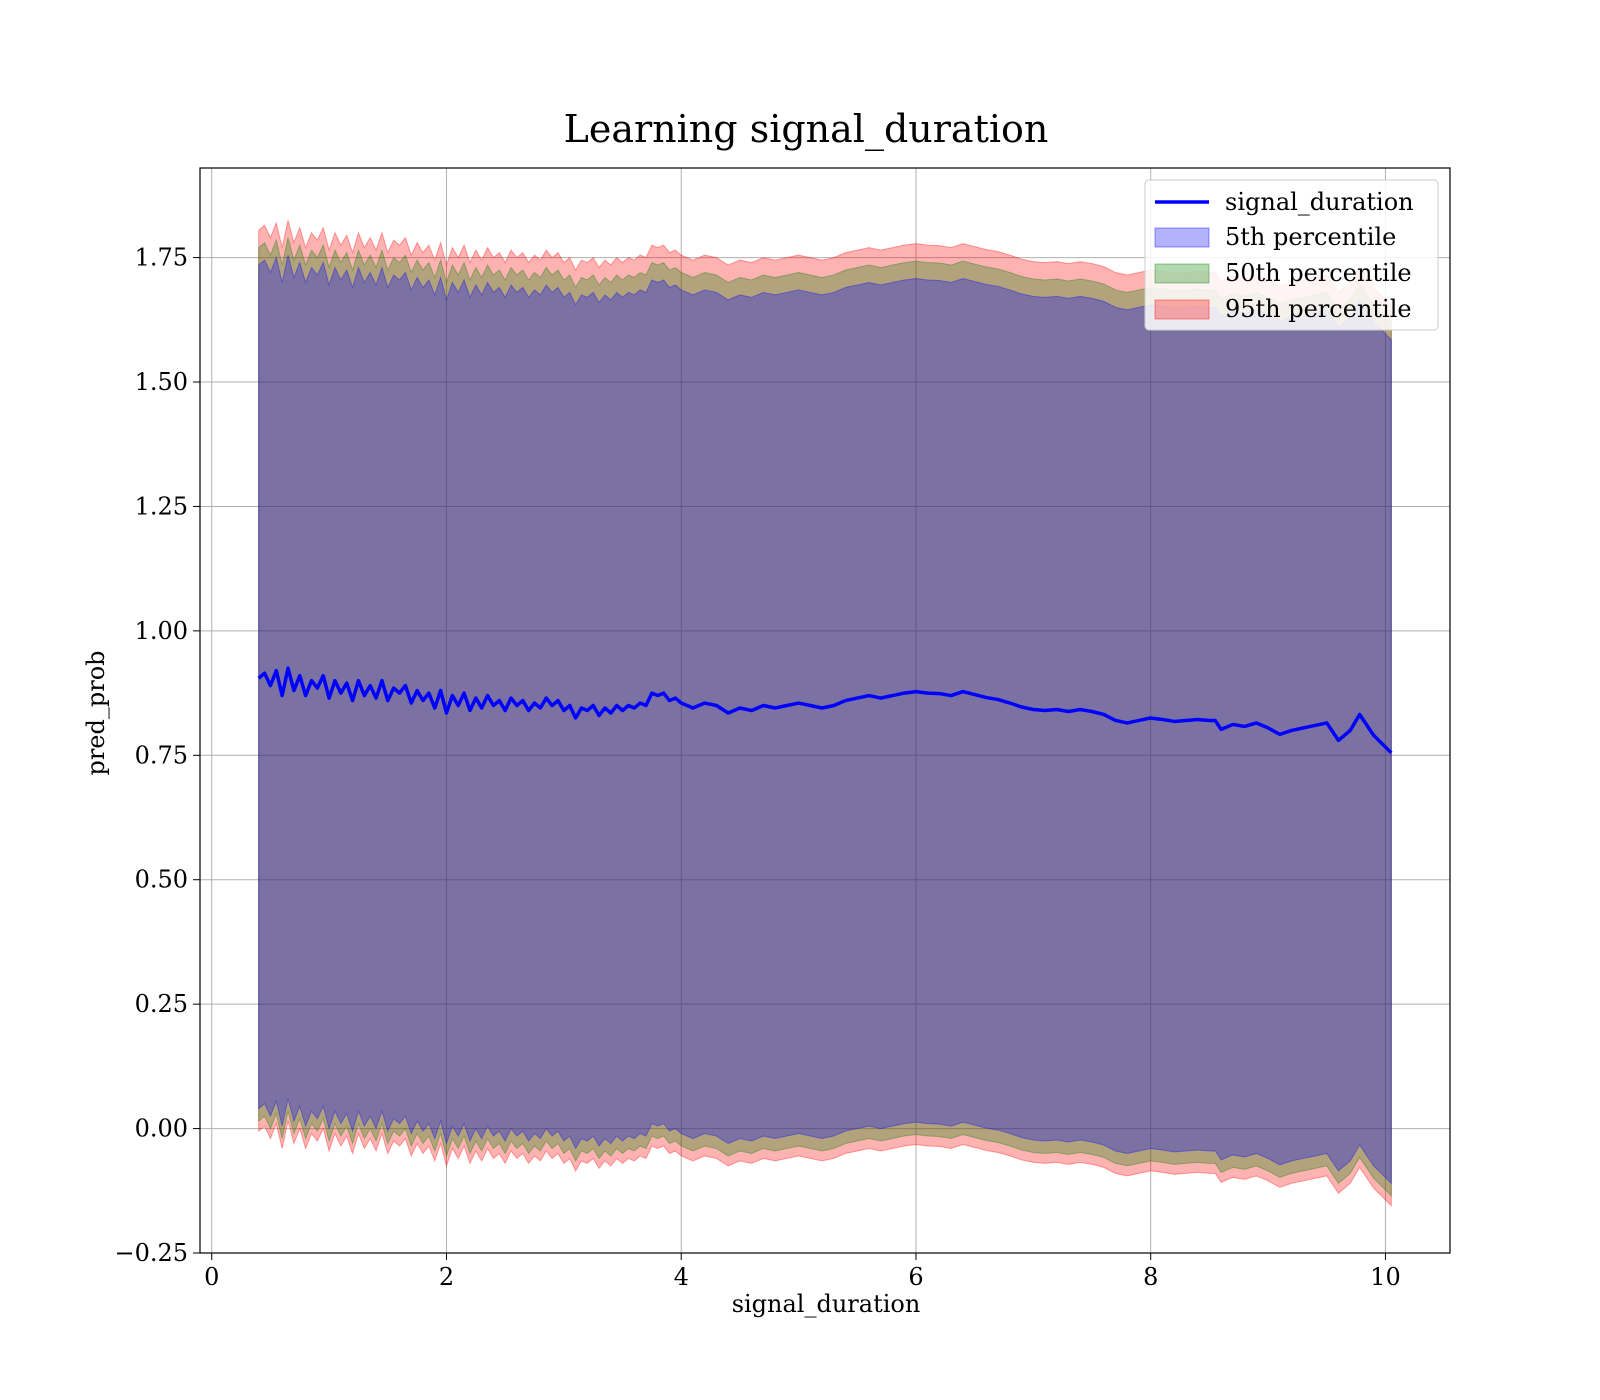  I want to click on x-tick-label: 8, so click(1150, 1277).